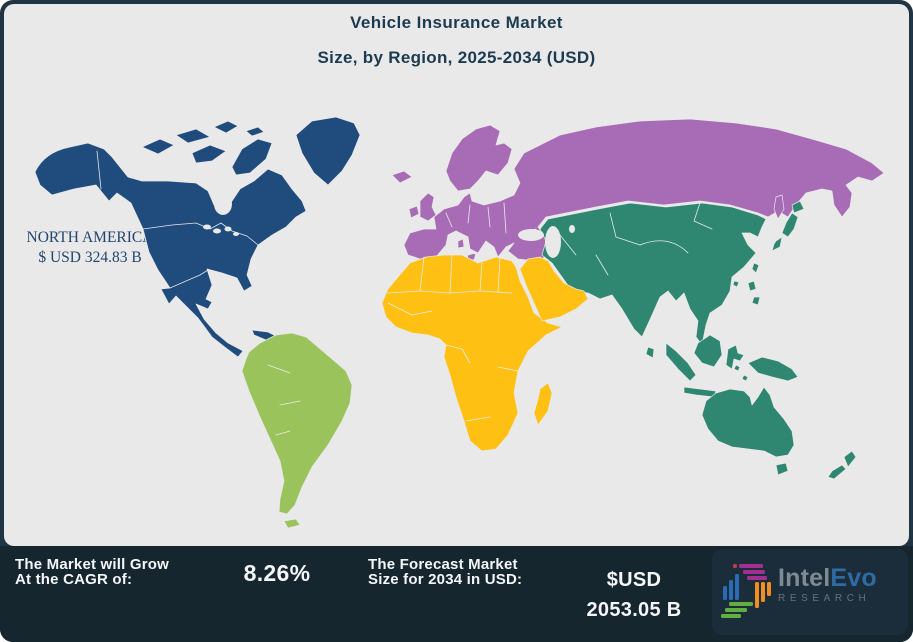 This screenshot has width=913, height=642. What do you see at coordinates (461, 243) in the screenshot?
I see `sardinia` at bounding box center [461, 243].